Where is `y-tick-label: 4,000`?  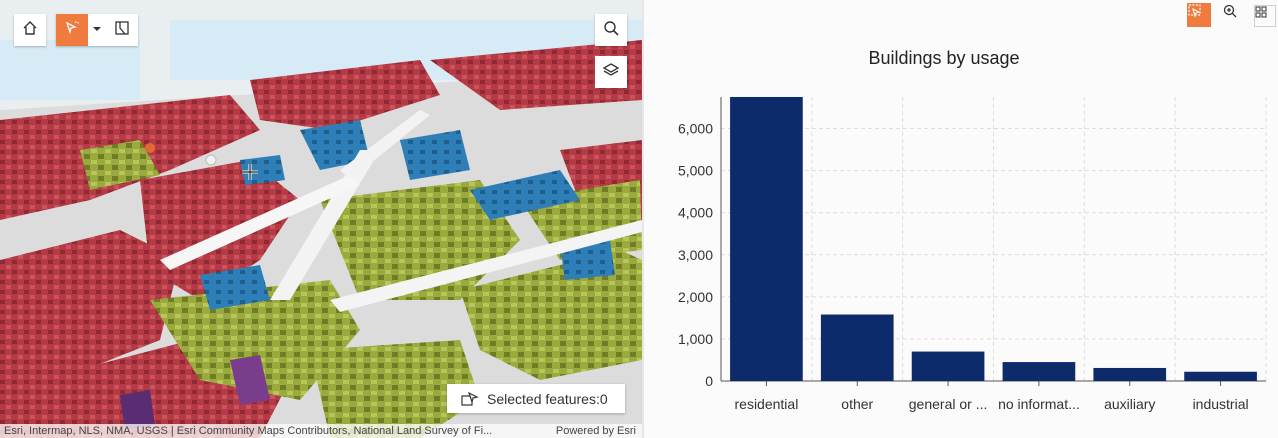
y-tick-label: 4,000 is located at coordinates (695, 213).